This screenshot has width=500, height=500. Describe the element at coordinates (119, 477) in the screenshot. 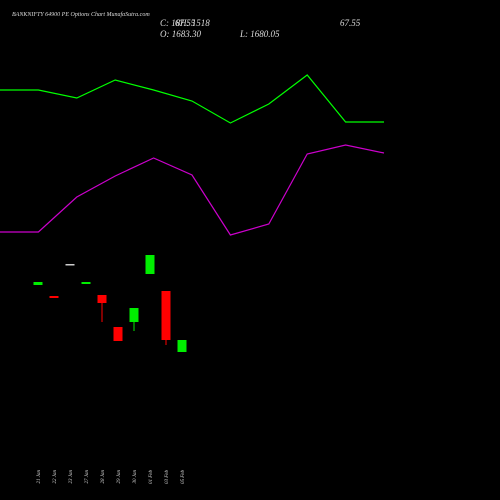

I see `x-tick-label: 29 Jan` at that location.